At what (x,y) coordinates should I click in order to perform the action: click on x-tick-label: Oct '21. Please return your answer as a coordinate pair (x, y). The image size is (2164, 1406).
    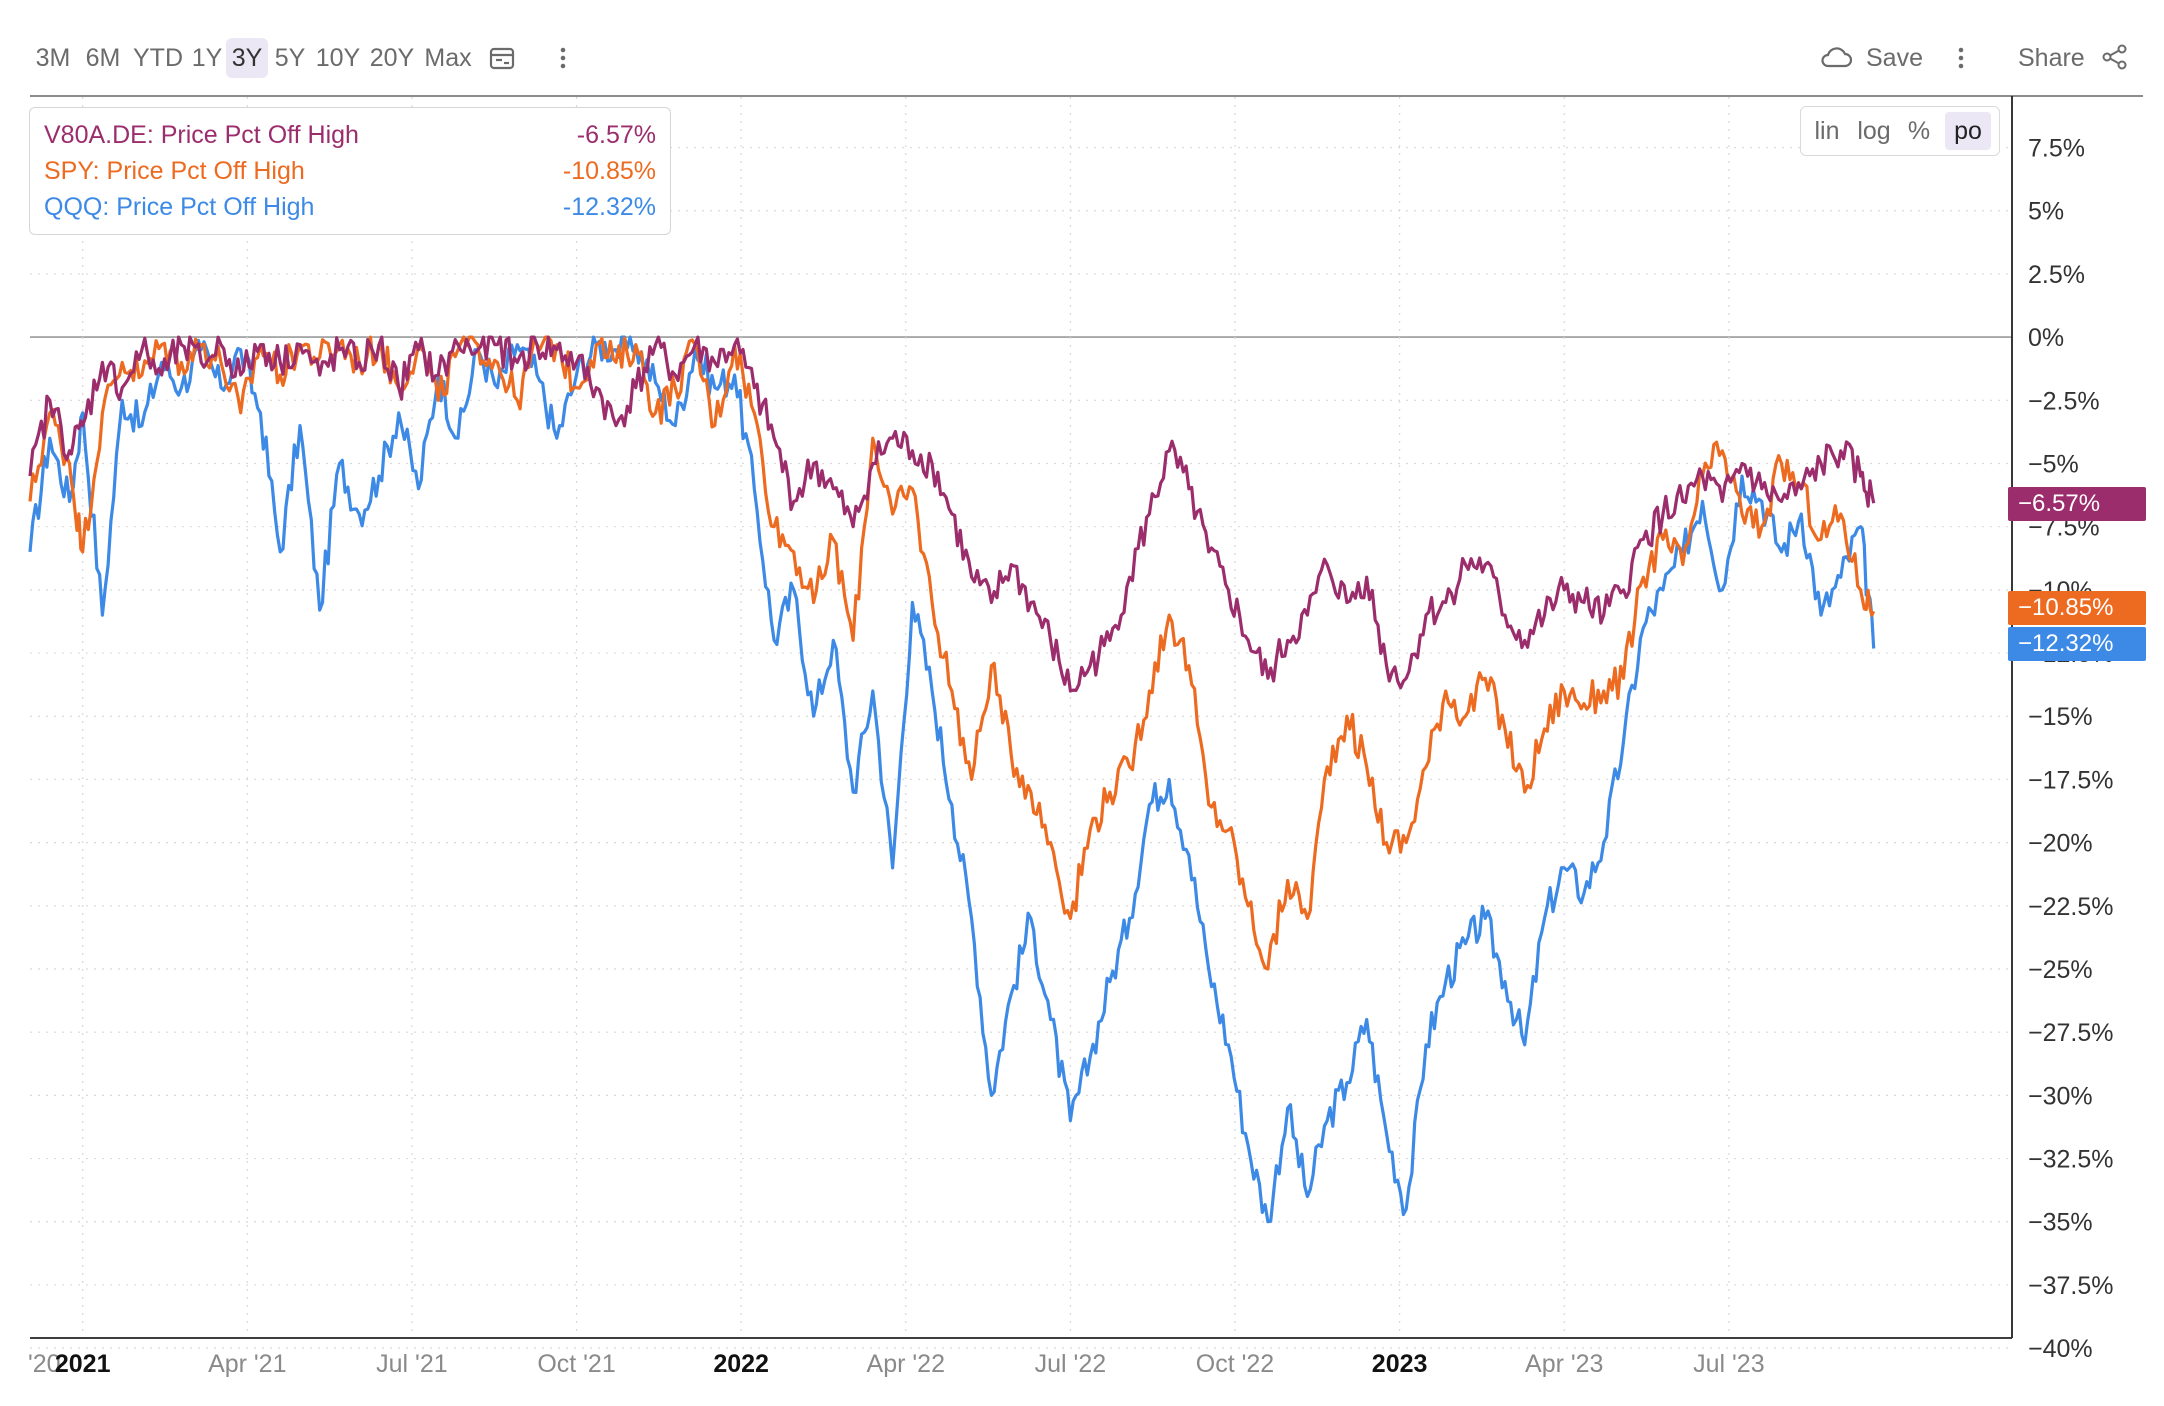
    Looking at the image, I should click on (576, 1364).